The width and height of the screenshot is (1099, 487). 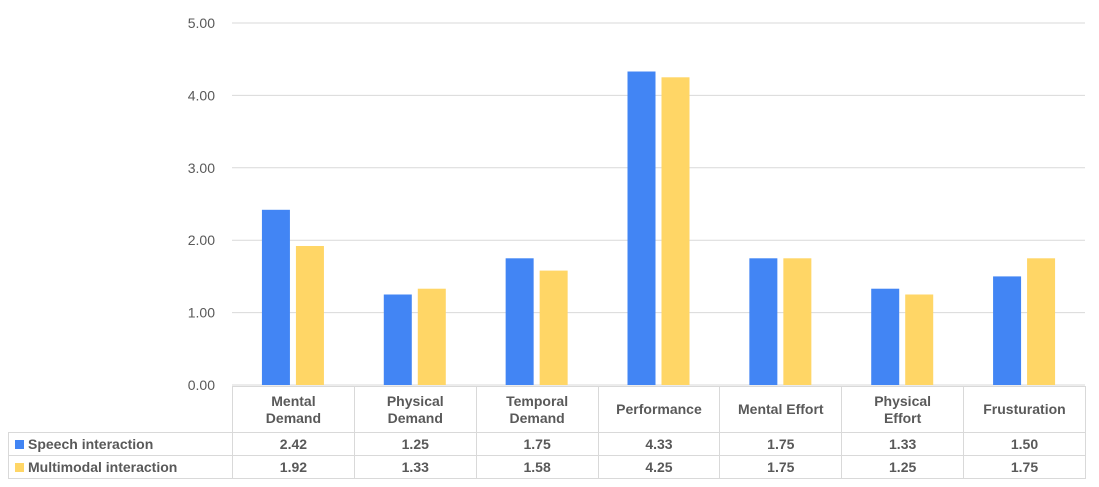 What do you see at coordinates (415, 409) in the screenshot?
I see `x-tick-label: Physical Demand` at bounding box center [415, 409].